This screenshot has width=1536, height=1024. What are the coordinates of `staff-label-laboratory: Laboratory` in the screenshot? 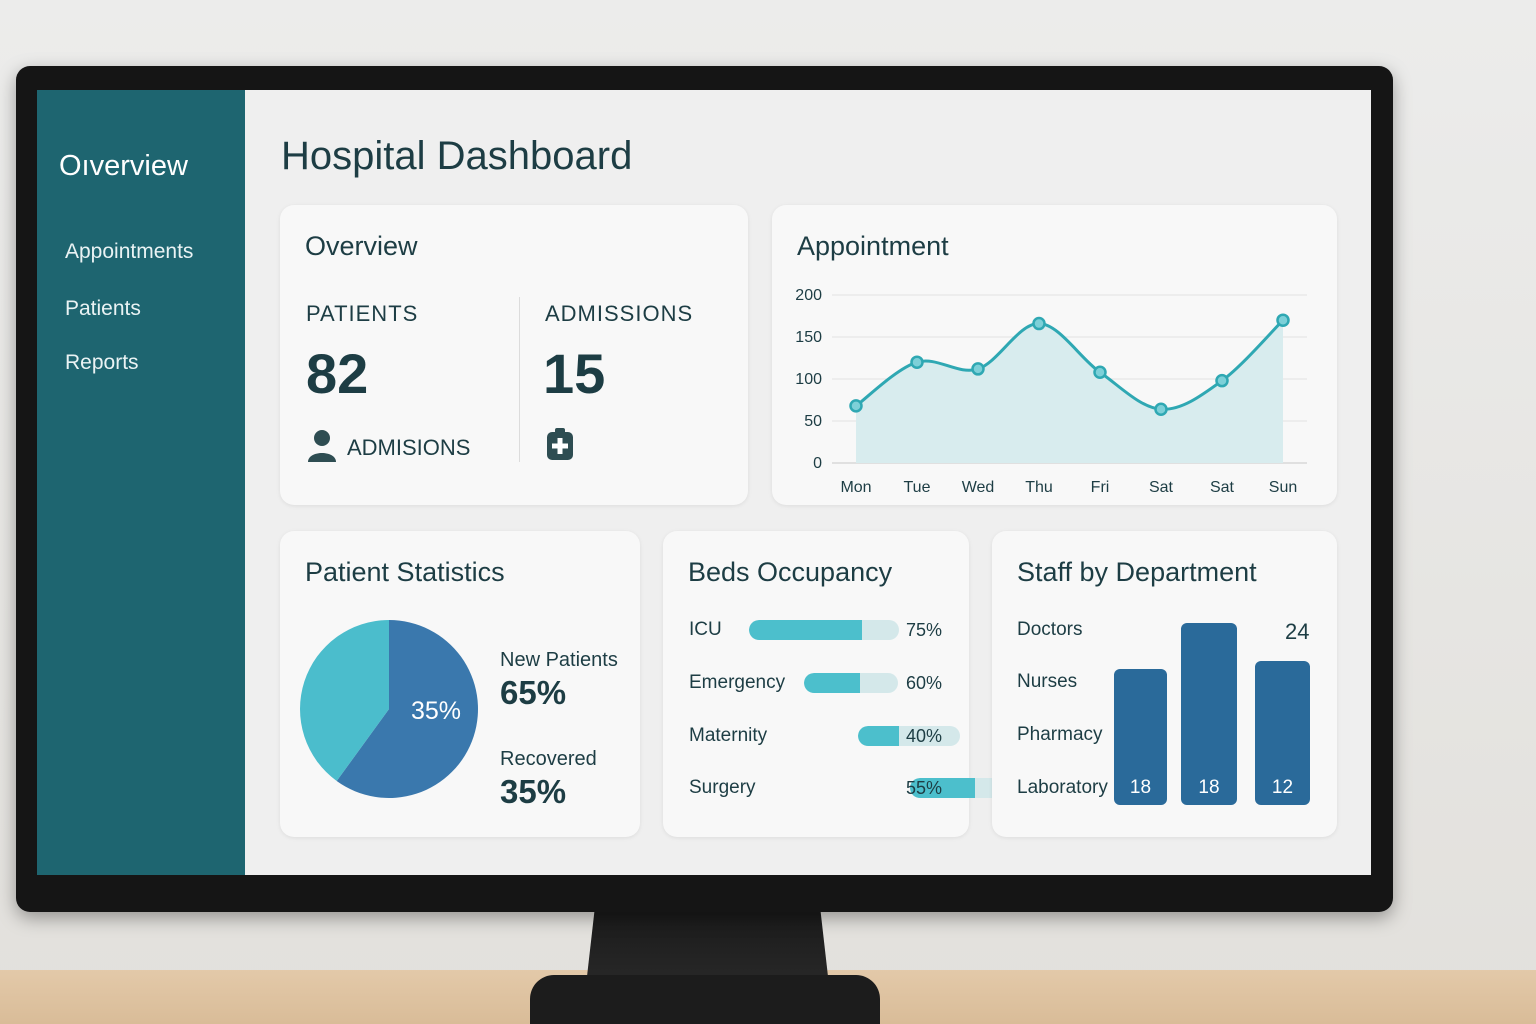 It's located at (1062, 787).